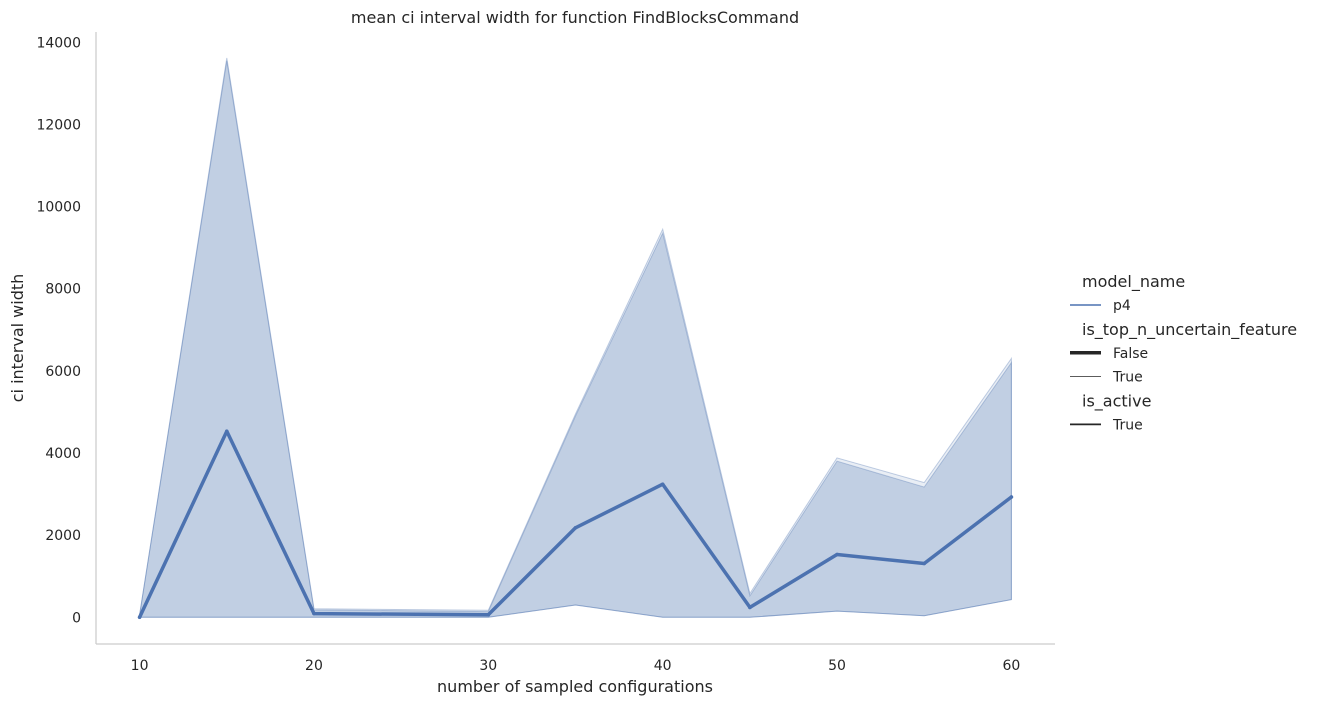 This screenshot has height=710, width=1319. Describe the element at coordinates (1133, 282) in the screenshot. I see `legend-title: model_name` at that location.